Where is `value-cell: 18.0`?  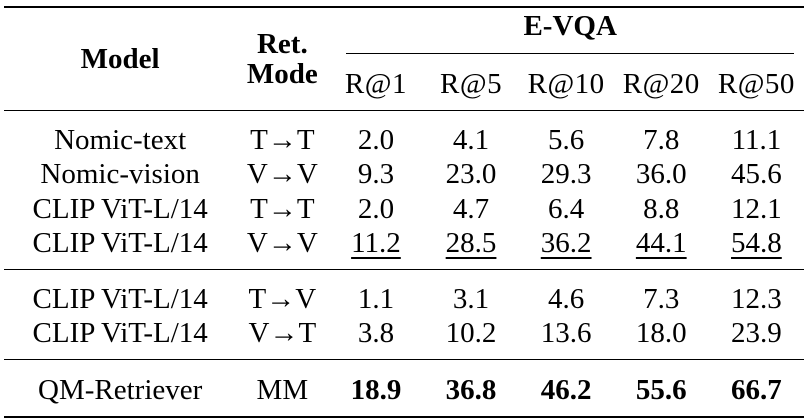 value-cell: 18.0 is located at coordinates (661, 333).